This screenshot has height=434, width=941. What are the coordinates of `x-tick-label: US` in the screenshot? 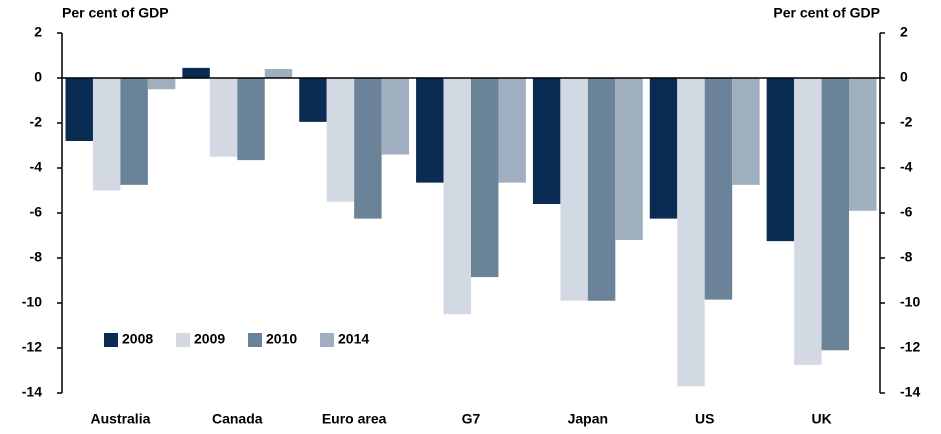 It's located at (704, 419).